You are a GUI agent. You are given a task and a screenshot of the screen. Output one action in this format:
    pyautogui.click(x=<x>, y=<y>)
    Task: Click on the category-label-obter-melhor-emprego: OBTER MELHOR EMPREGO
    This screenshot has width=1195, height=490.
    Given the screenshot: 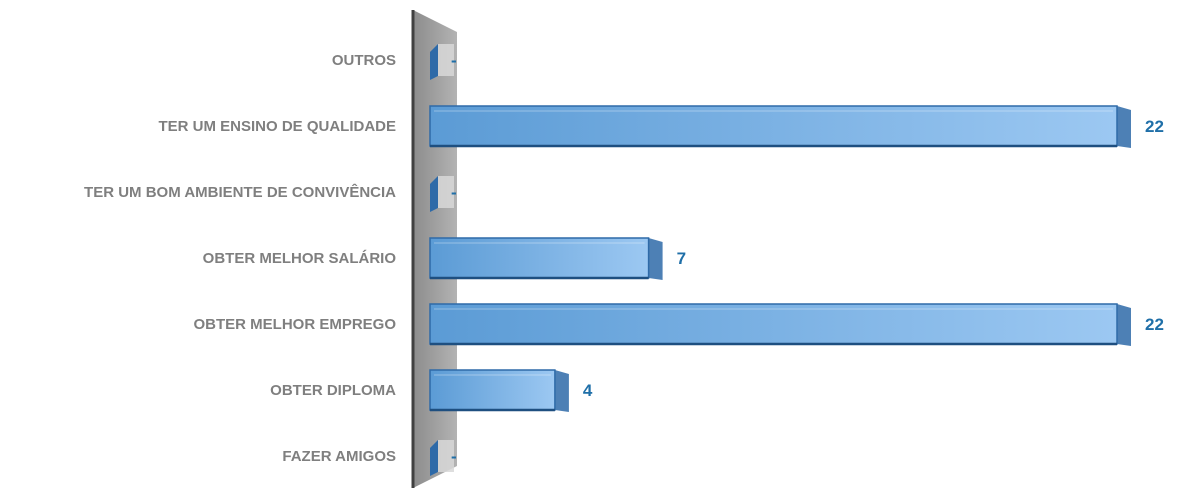 What is the action you would take?
    pyautogui.click(x=294, y=324)
    